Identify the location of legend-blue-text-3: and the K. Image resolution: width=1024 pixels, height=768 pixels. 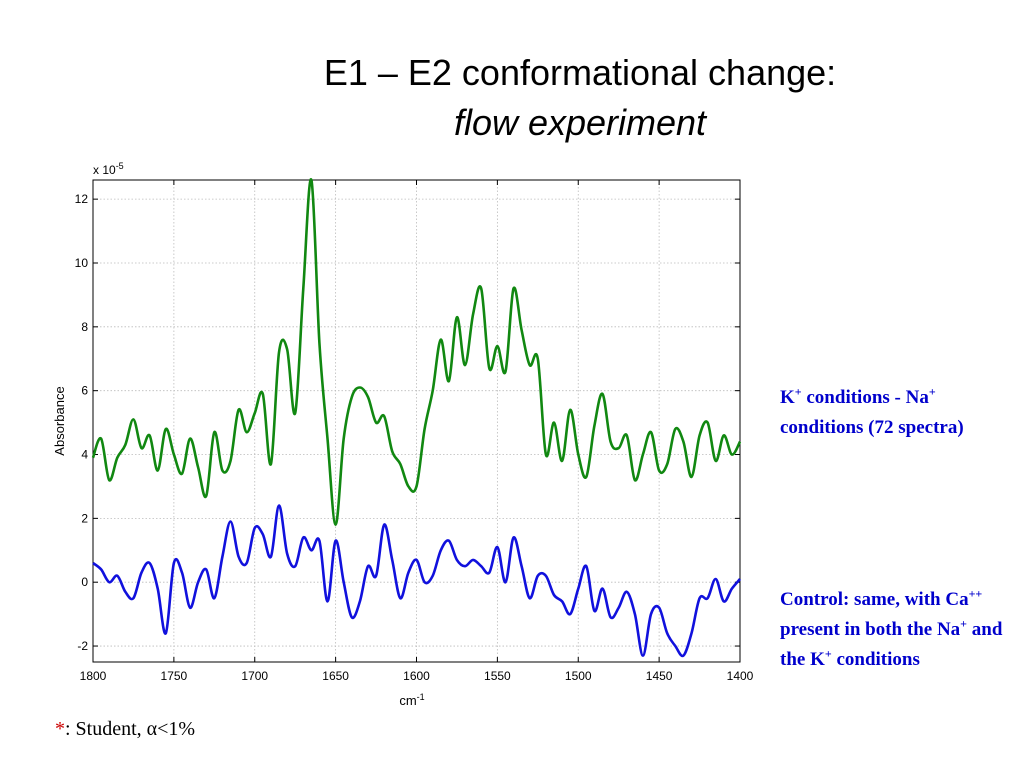
(891, 644).